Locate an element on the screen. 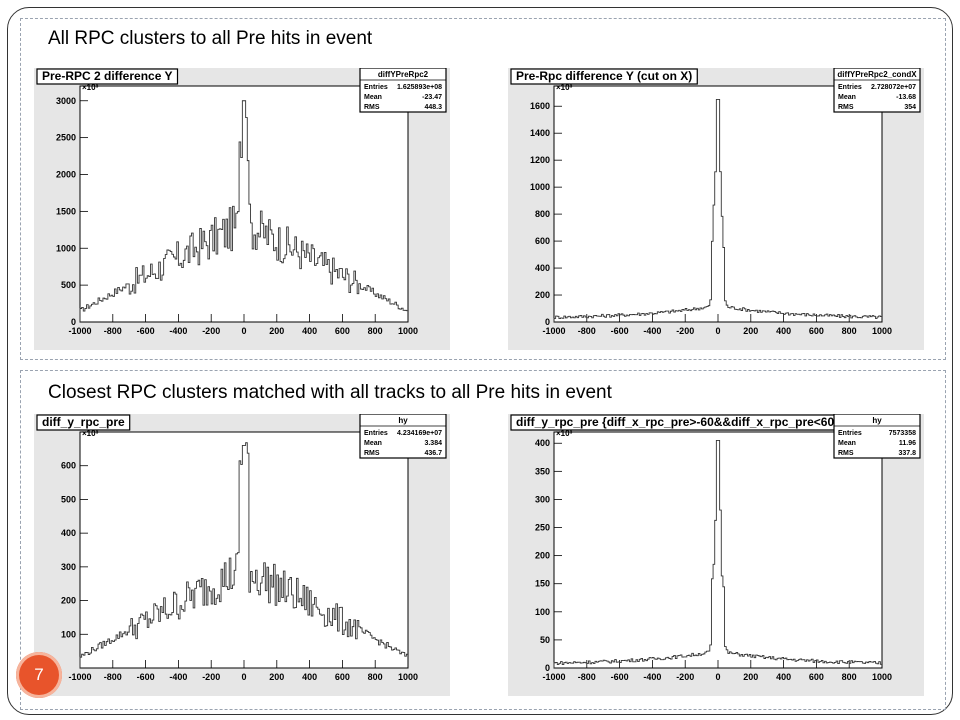 The width and height of the screenshot is (960, 720). stats-name: hy is located at coordinates (403, 420).